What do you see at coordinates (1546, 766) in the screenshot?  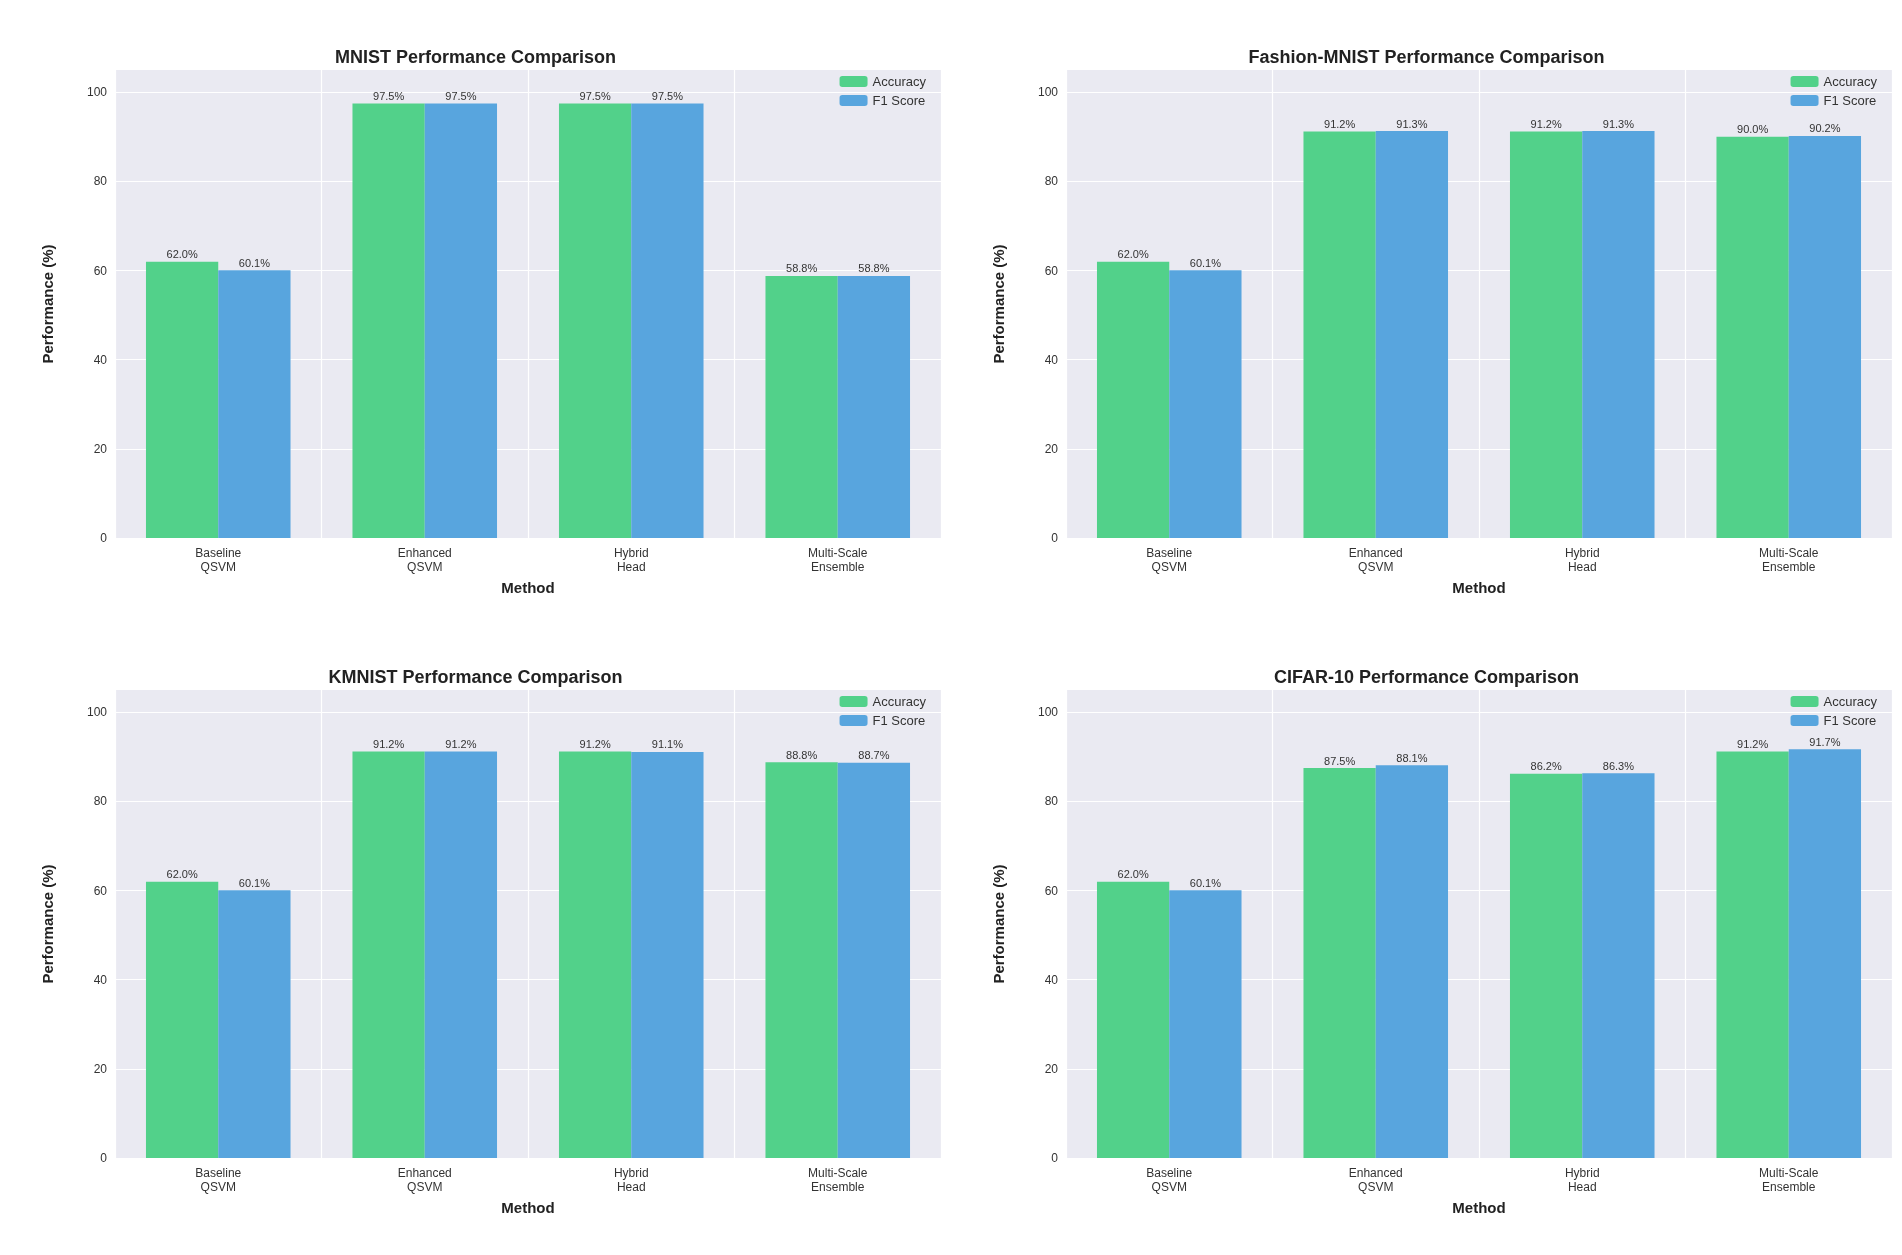 I see `data-label: 86.2%` at bounding box center [1546, 766].